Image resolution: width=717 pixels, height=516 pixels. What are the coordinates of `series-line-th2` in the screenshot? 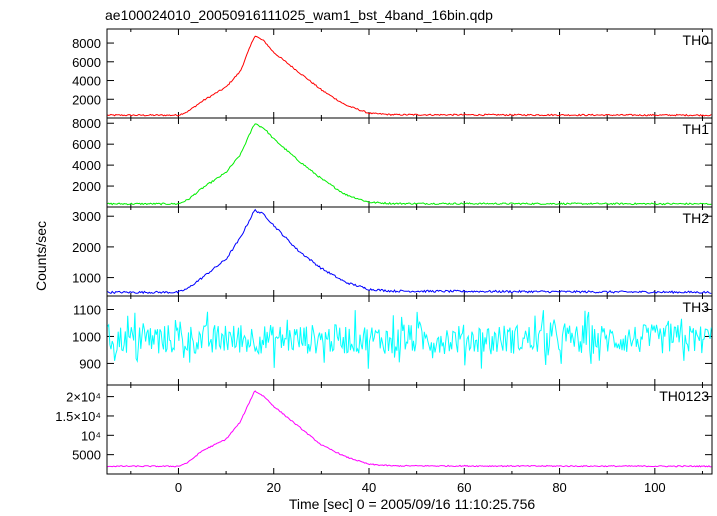 It's located at (409, 251).